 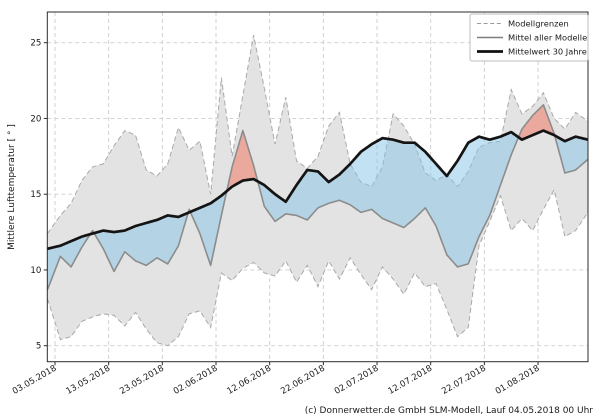 I want to click on x-axis-tick-label: 01.08.2018, so click(x=518, y=380).